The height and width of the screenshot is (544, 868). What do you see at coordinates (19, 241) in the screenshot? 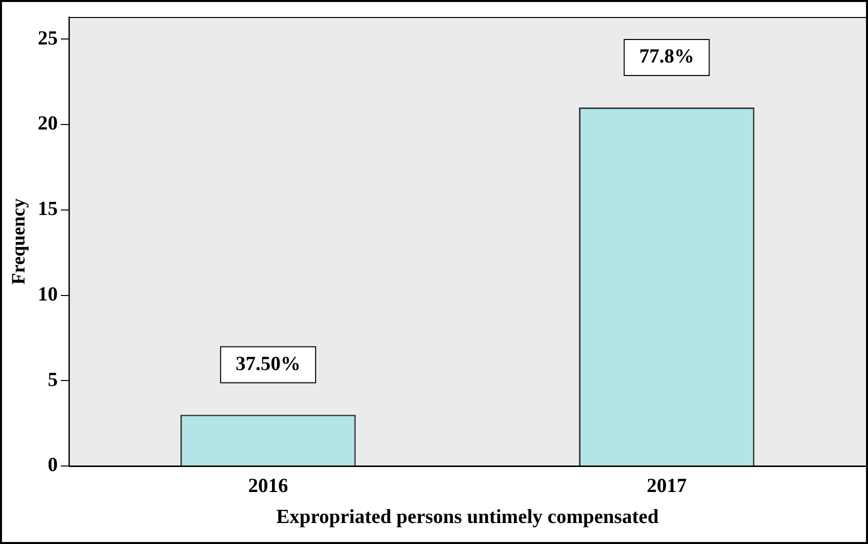
I see `y-axis-title: Frequency` at bounding box center [19, 241].